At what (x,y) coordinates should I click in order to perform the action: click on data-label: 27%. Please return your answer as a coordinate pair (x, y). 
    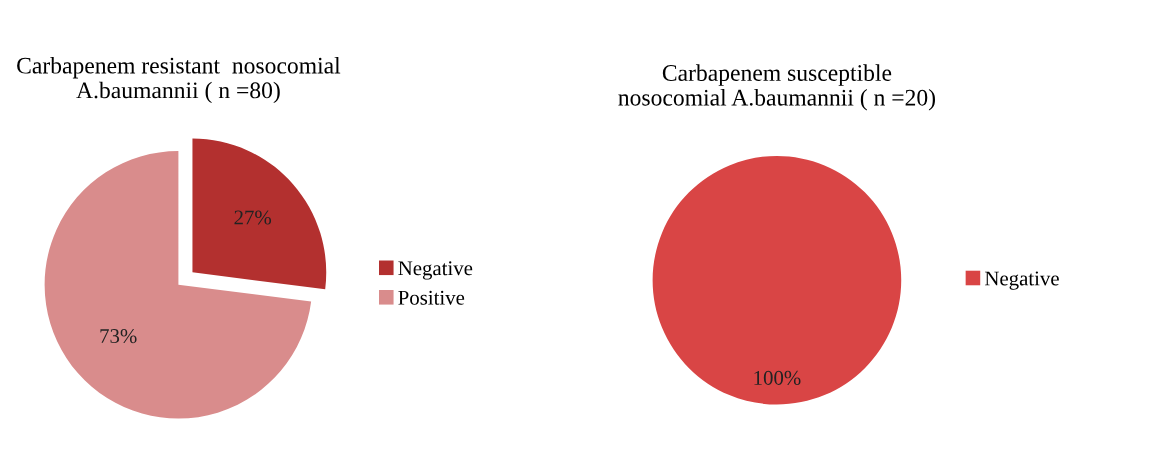
    Looking at the image, I should click on (253, 217).